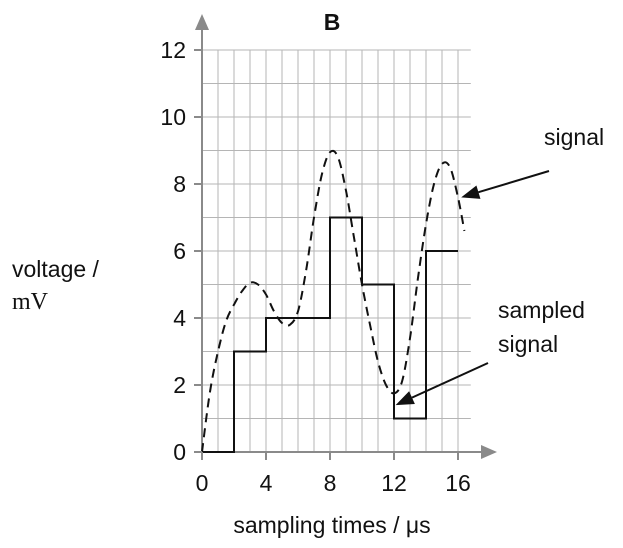  I want to click on y-tick-label: 6, so click(179, 251).